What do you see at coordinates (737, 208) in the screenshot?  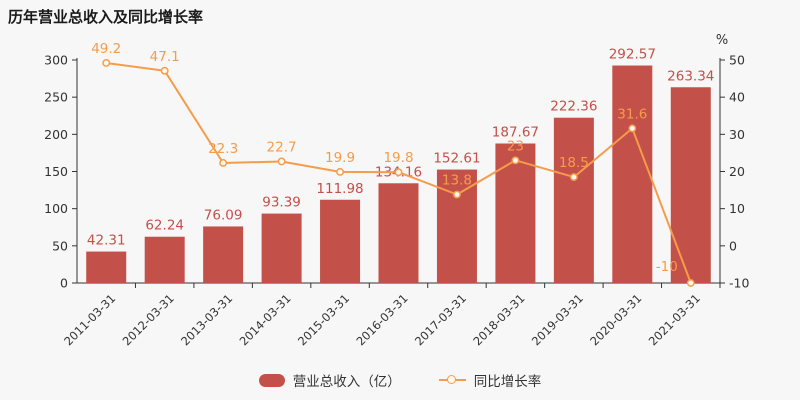 I see `y-right-label-2: 10` at bounding box center [737, 208].